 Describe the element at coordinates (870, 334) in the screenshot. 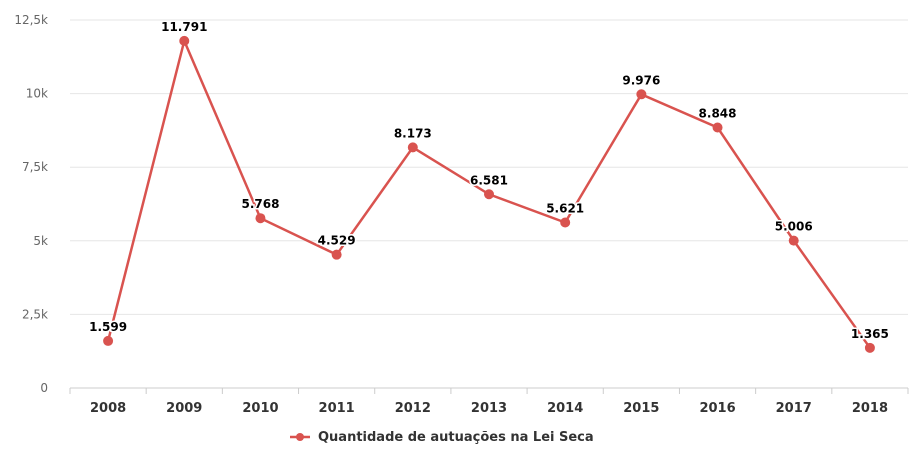

I see `data-label: 1.365` at that location.